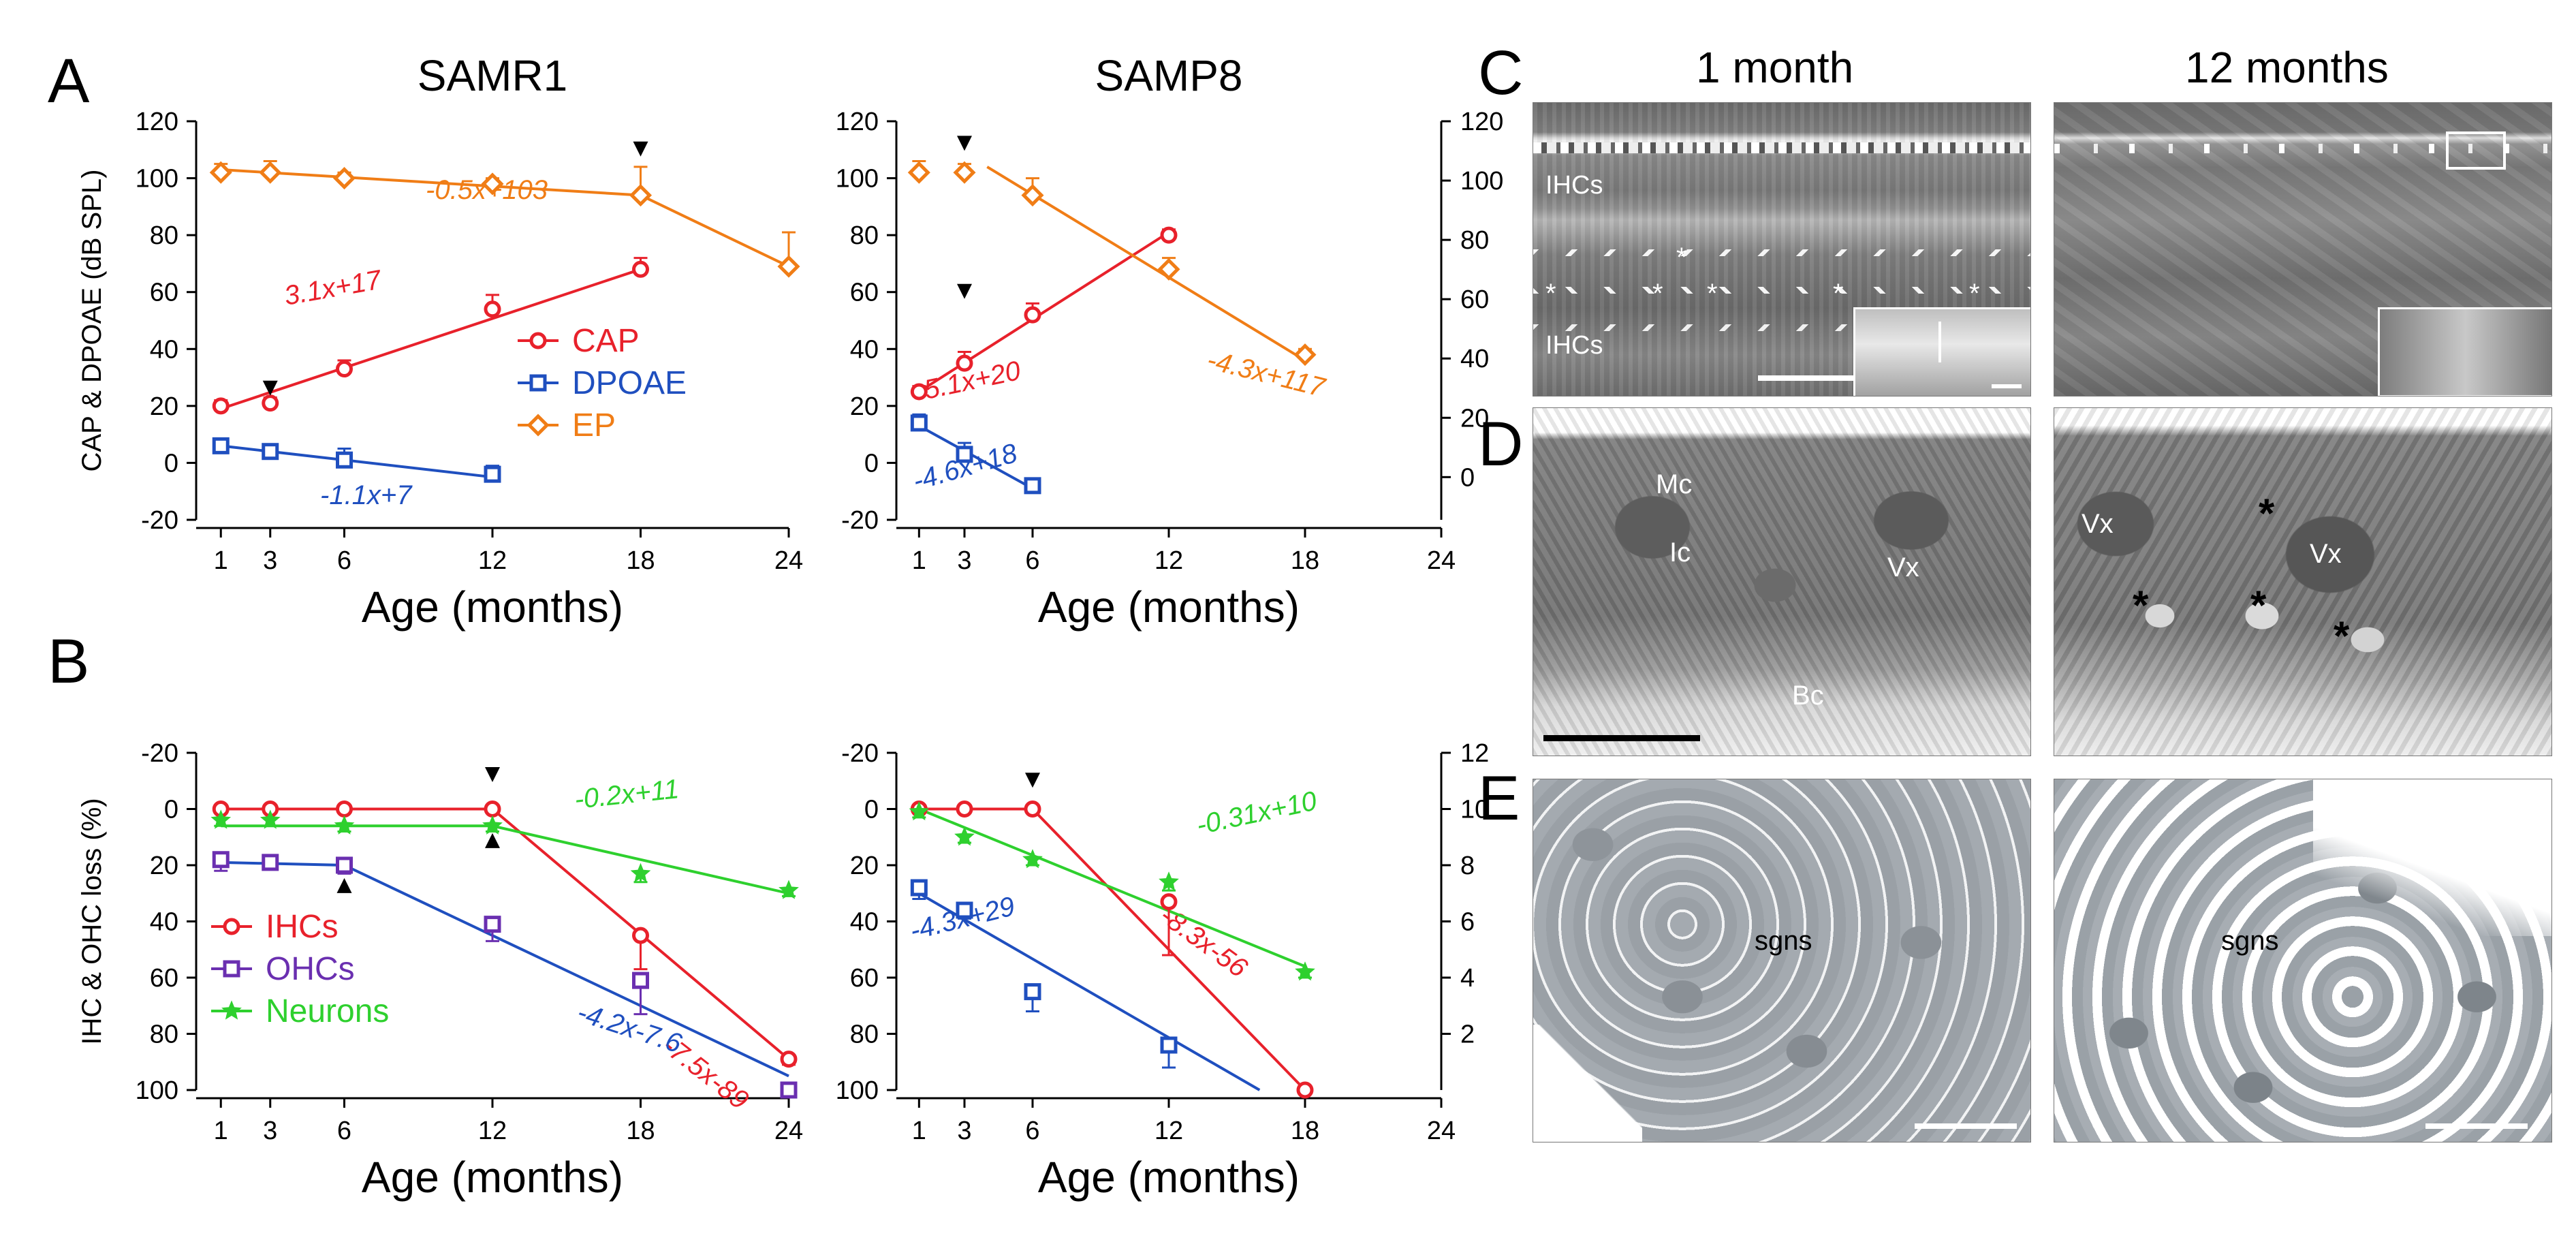 Image resolution: width=2576 pixels, height=1244 pixels. I want to click on y-tick-label: 60, so click(164, 293).